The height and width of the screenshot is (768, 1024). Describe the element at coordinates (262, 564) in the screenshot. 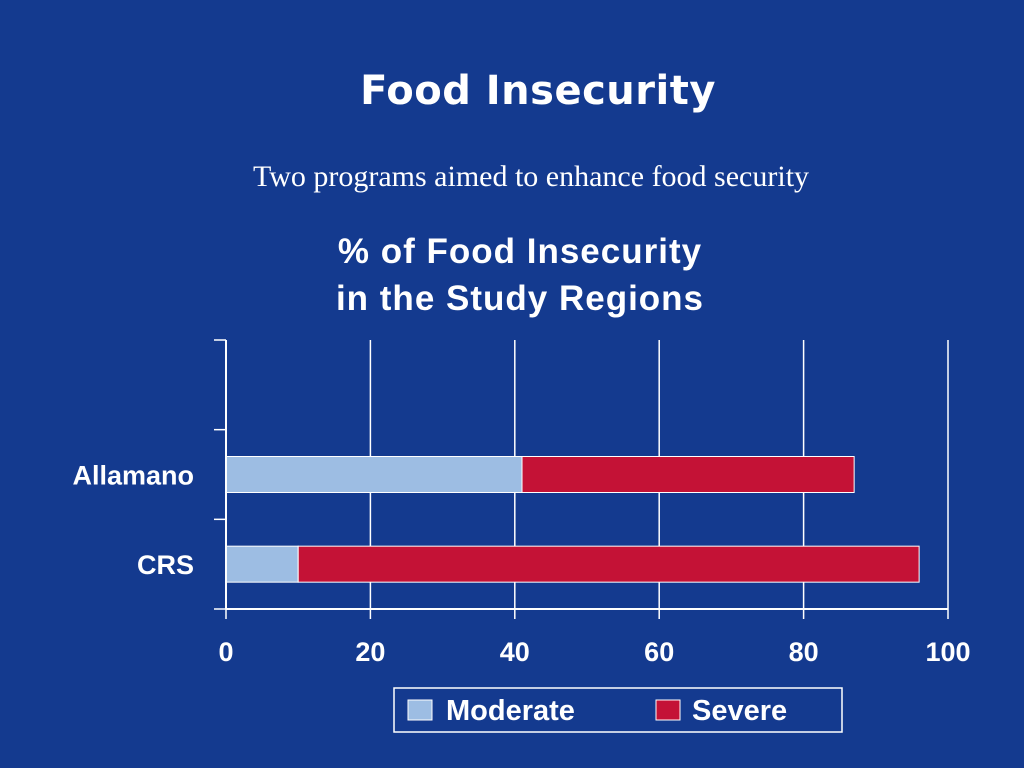

I see `bar-crs-moderate` at that location.